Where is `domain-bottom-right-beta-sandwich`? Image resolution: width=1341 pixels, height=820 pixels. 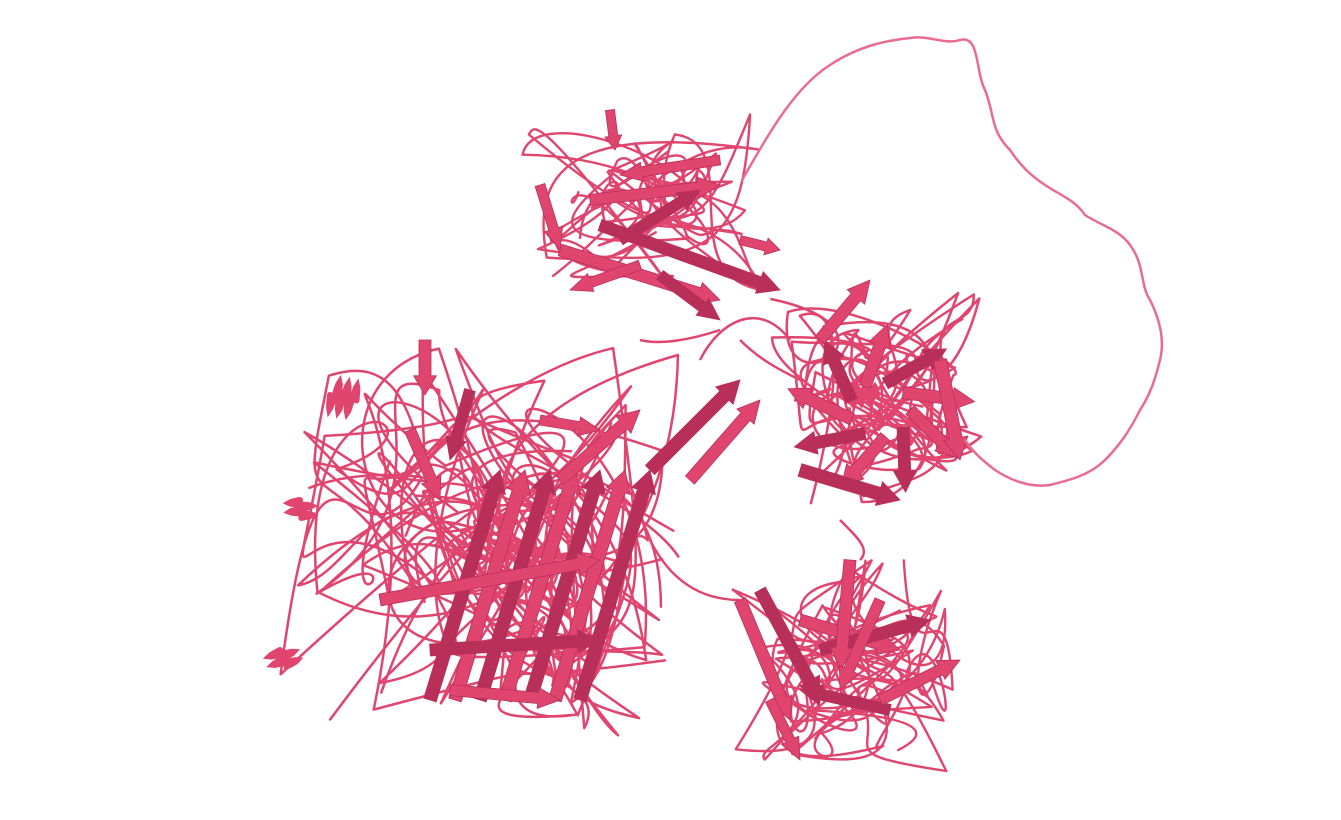 domain-bottom-right-beta-sandwich is located at coordinates (846, 666).